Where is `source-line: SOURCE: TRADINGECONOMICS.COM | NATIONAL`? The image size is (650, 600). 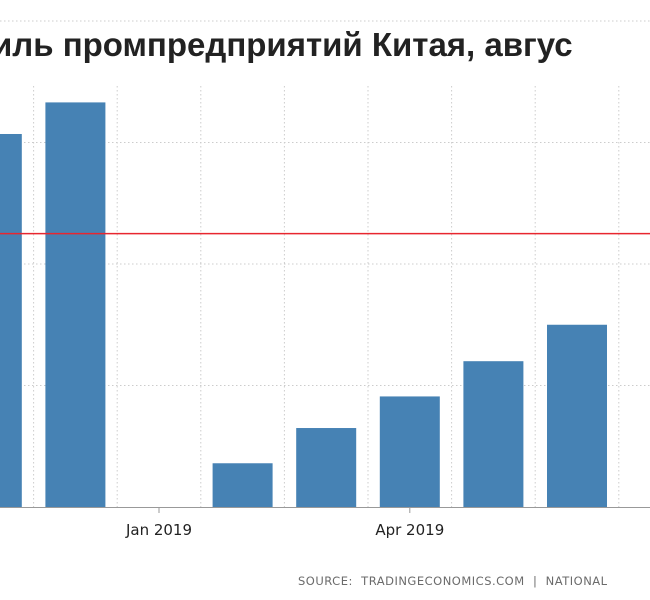 source-line: SOURCE: TRADINGECONOMICS.COM | NATIONAL is located at coordinates (453, 581).